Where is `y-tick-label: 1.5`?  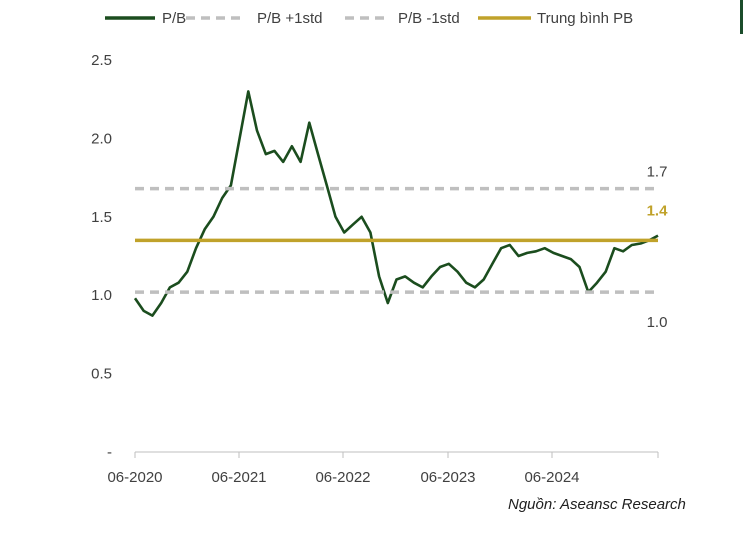
y-tick-label: 1.5 is located at coordinates (101, 217).